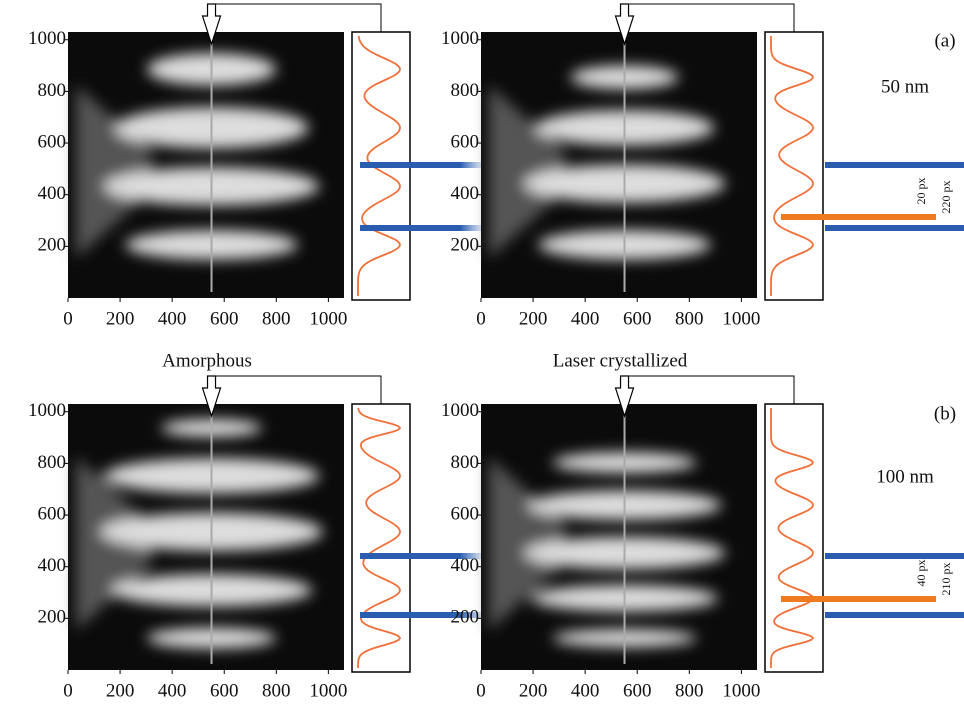 This screenshot has width=964, height=706. What do you see at coordinates (207, 360) in the screenshot?
I see `column-label: Amorphous` at bounding box center [207, 360].